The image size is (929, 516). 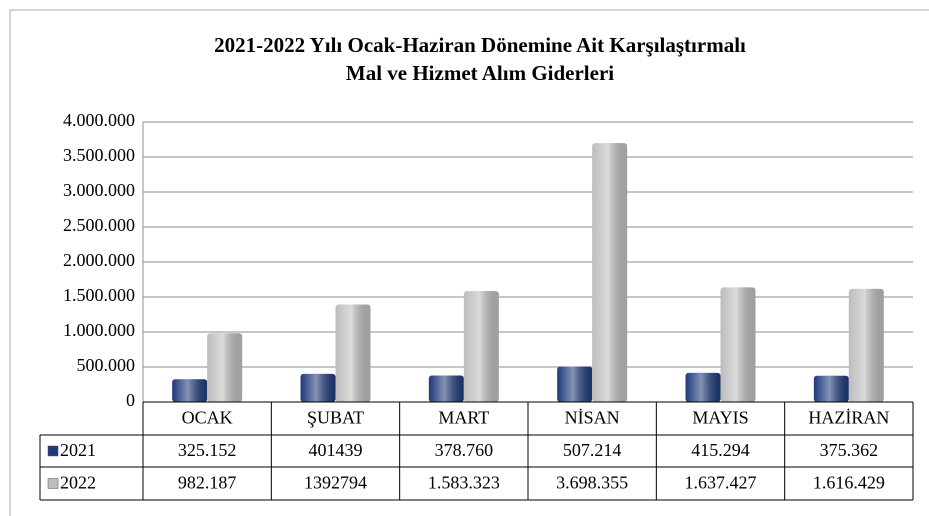 What do you see at coordinates (99, 120) in the screenshot?
I see `y-tick-label: 4.000.000` at bounding box center [99, 120].